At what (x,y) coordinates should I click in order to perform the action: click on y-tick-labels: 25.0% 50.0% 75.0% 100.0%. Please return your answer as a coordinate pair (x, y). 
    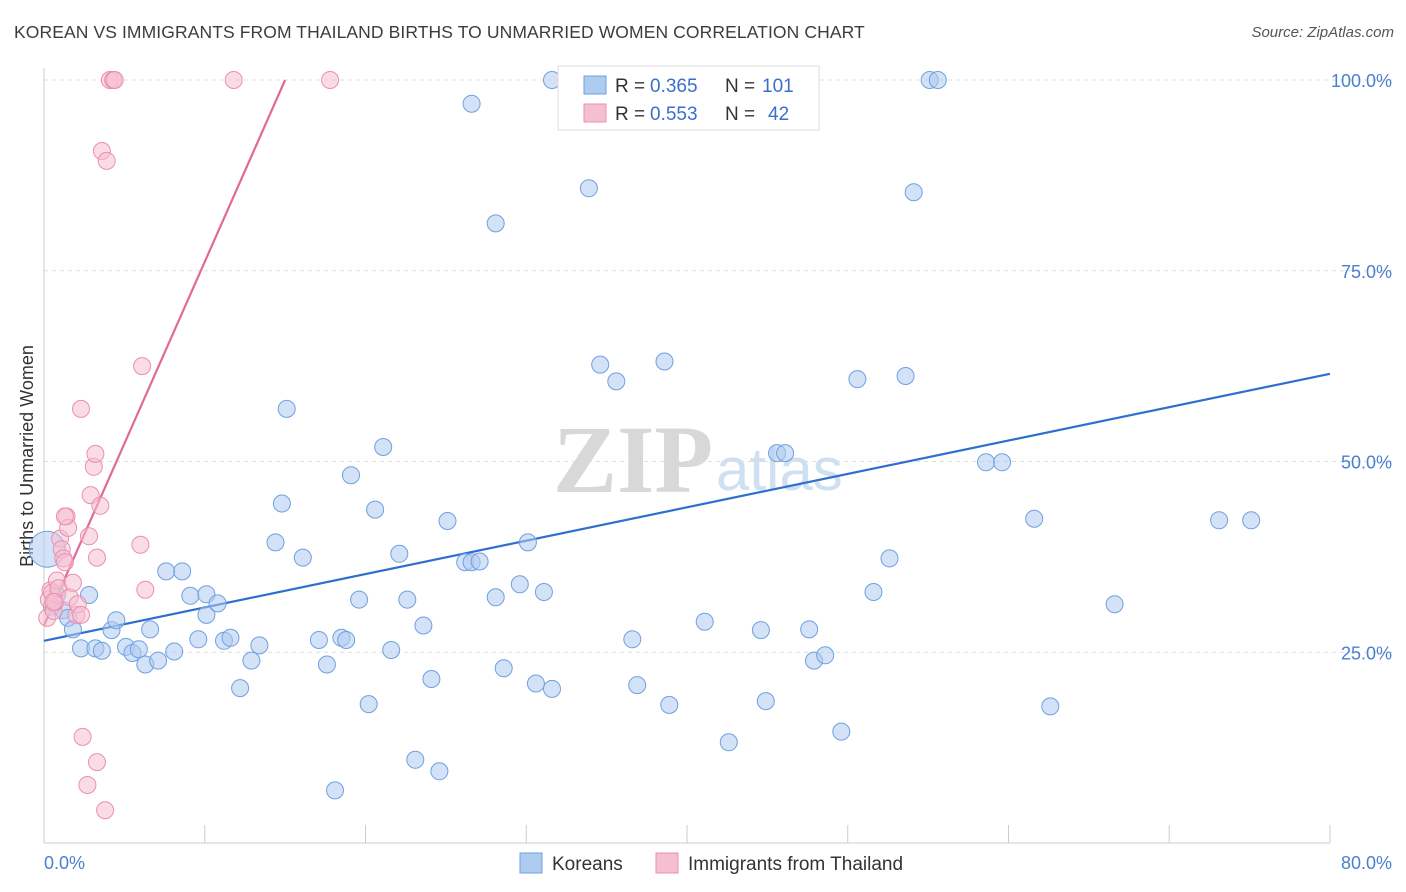
    Looking at the image, I should click on (1361, 367).